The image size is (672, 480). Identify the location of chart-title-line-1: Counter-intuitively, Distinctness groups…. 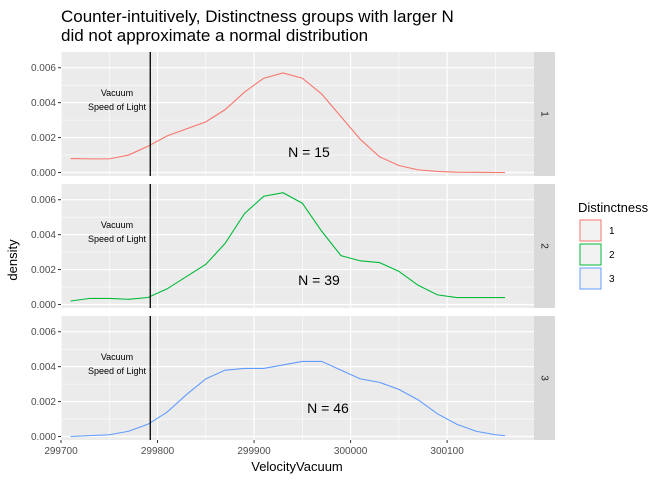
(257, 16).